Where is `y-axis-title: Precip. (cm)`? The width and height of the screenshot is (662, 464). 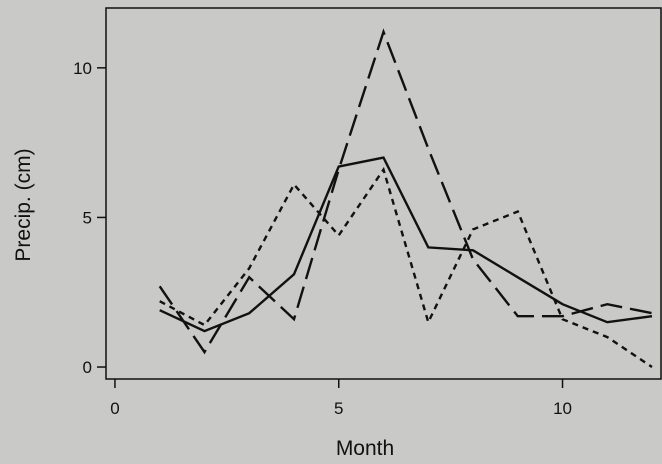
y-axis-title: Precip. (cm) is located at coordinates (23, 204).